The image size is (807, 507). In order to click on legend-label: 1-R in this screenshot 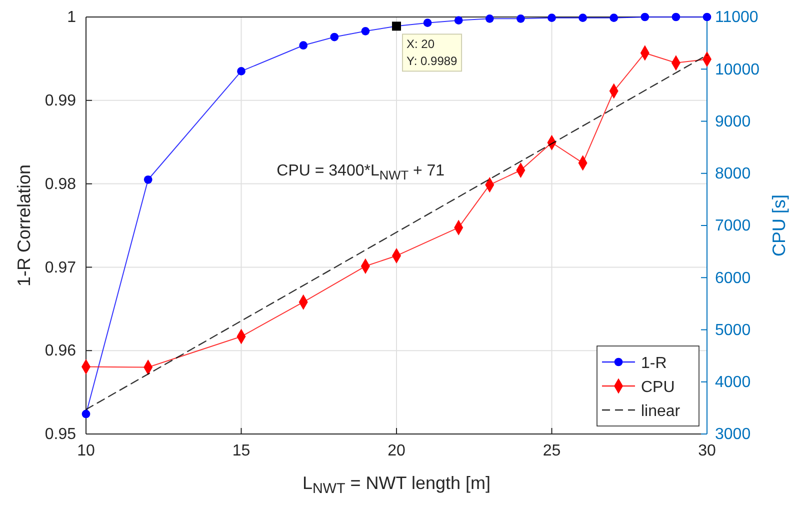, I will do `click(654, 363)`.